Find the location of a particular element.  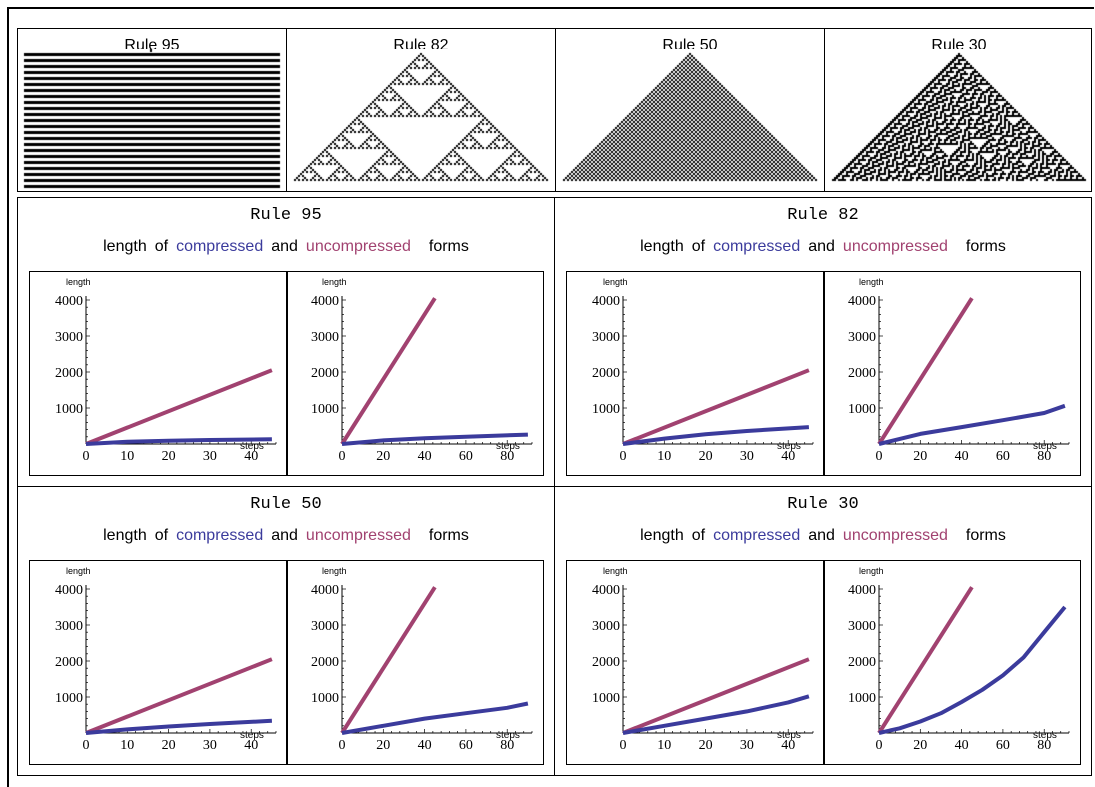

rule-50-pattern is located at coordinates (690, 119).